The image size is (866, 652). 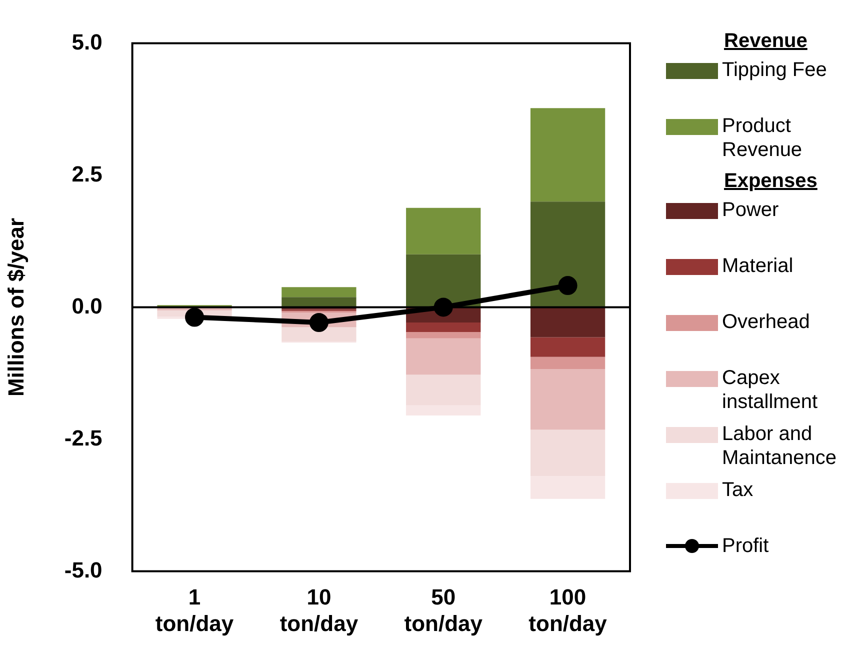 What do you see at coordinates (763, 138) in the screenshot?
I see `legend-label: Product Revenue` at bounding box center [763, 138].